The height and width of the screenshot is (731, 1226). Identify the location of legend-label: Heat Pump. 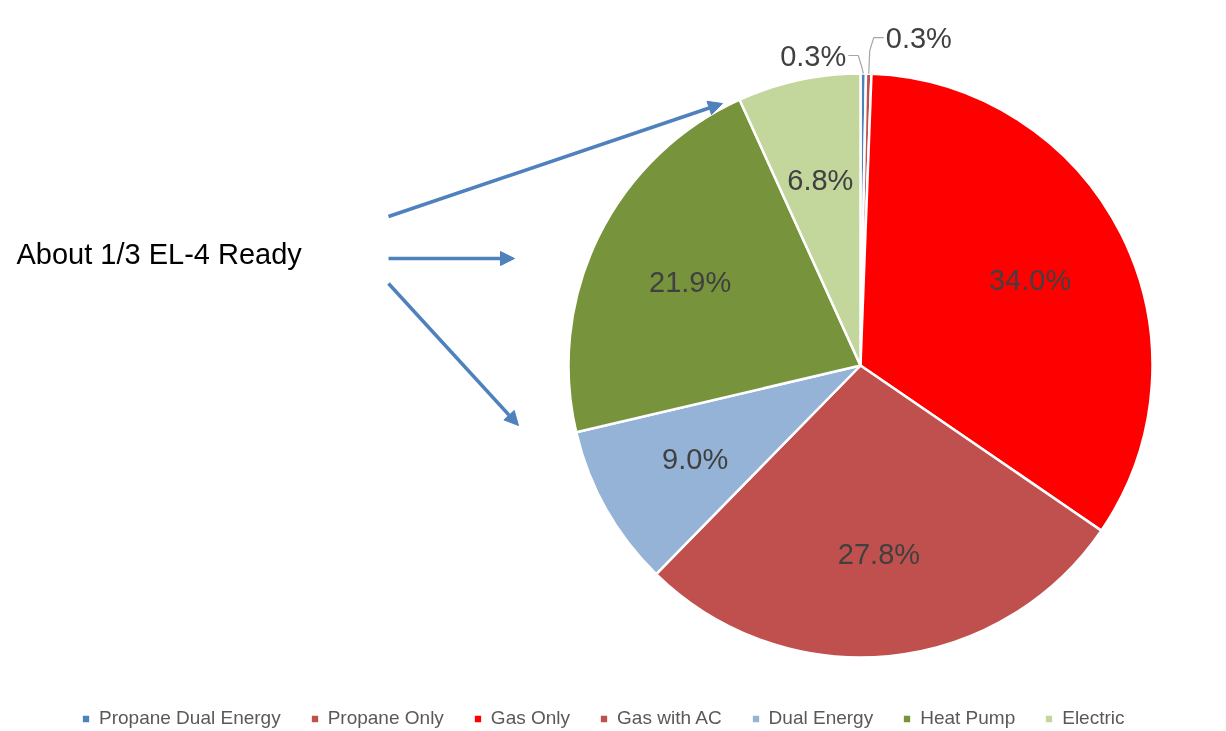
(968, 718).